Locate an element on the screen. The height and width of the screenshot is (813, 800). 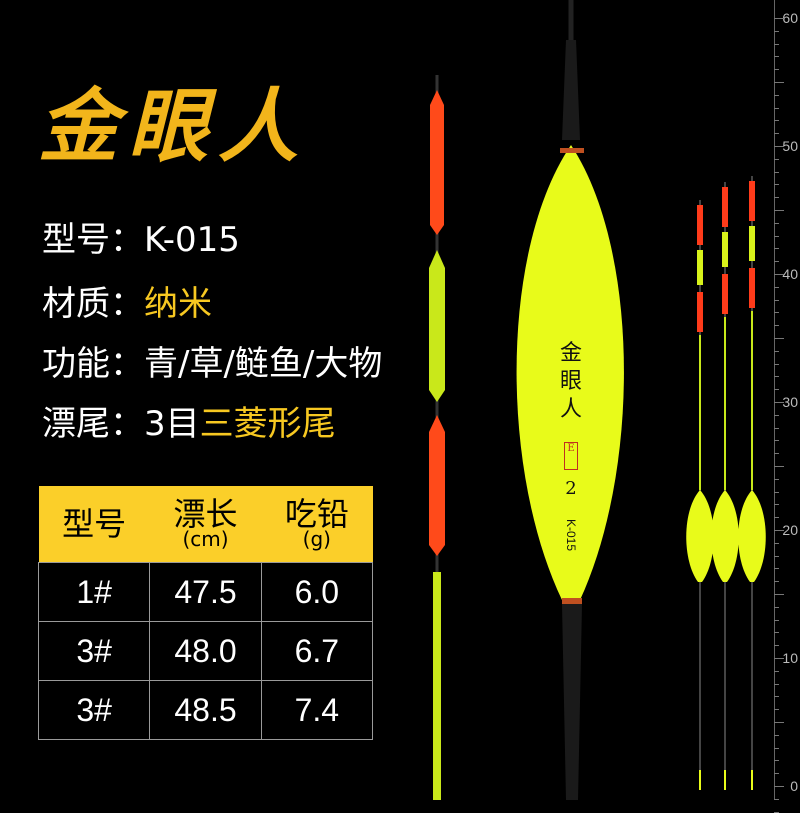
header-length: 漂长 (cm) is located at coordinates (205, 524).